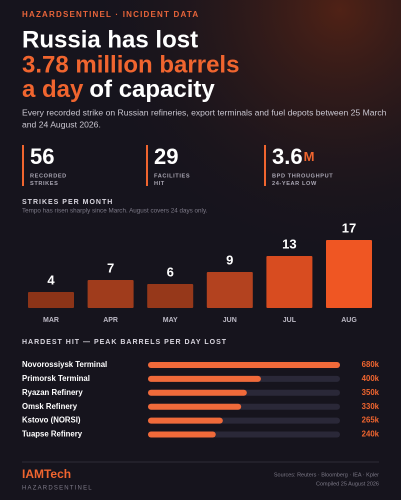  I want to click on row-label: Primorsk Terminal, so click(56, 378).